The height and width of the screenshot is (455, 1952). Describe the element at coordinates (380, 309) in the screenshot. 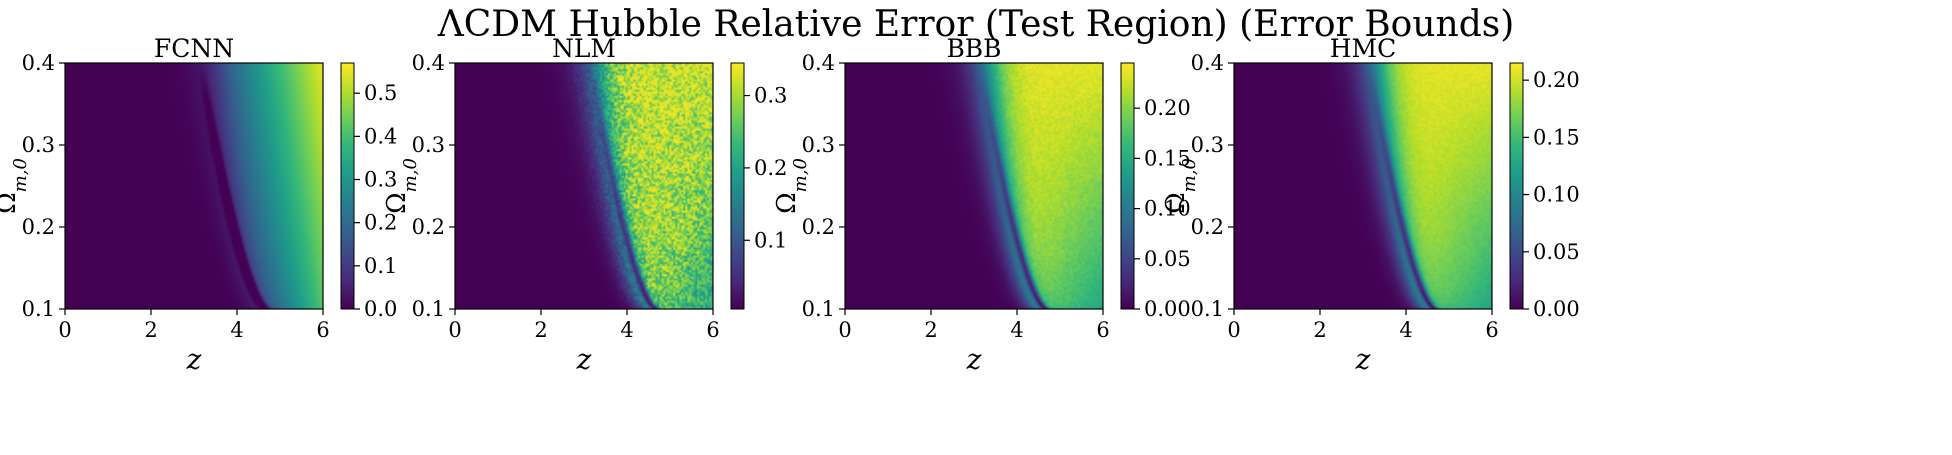

I see `colorbar-tick-label: 0.0` at that location.